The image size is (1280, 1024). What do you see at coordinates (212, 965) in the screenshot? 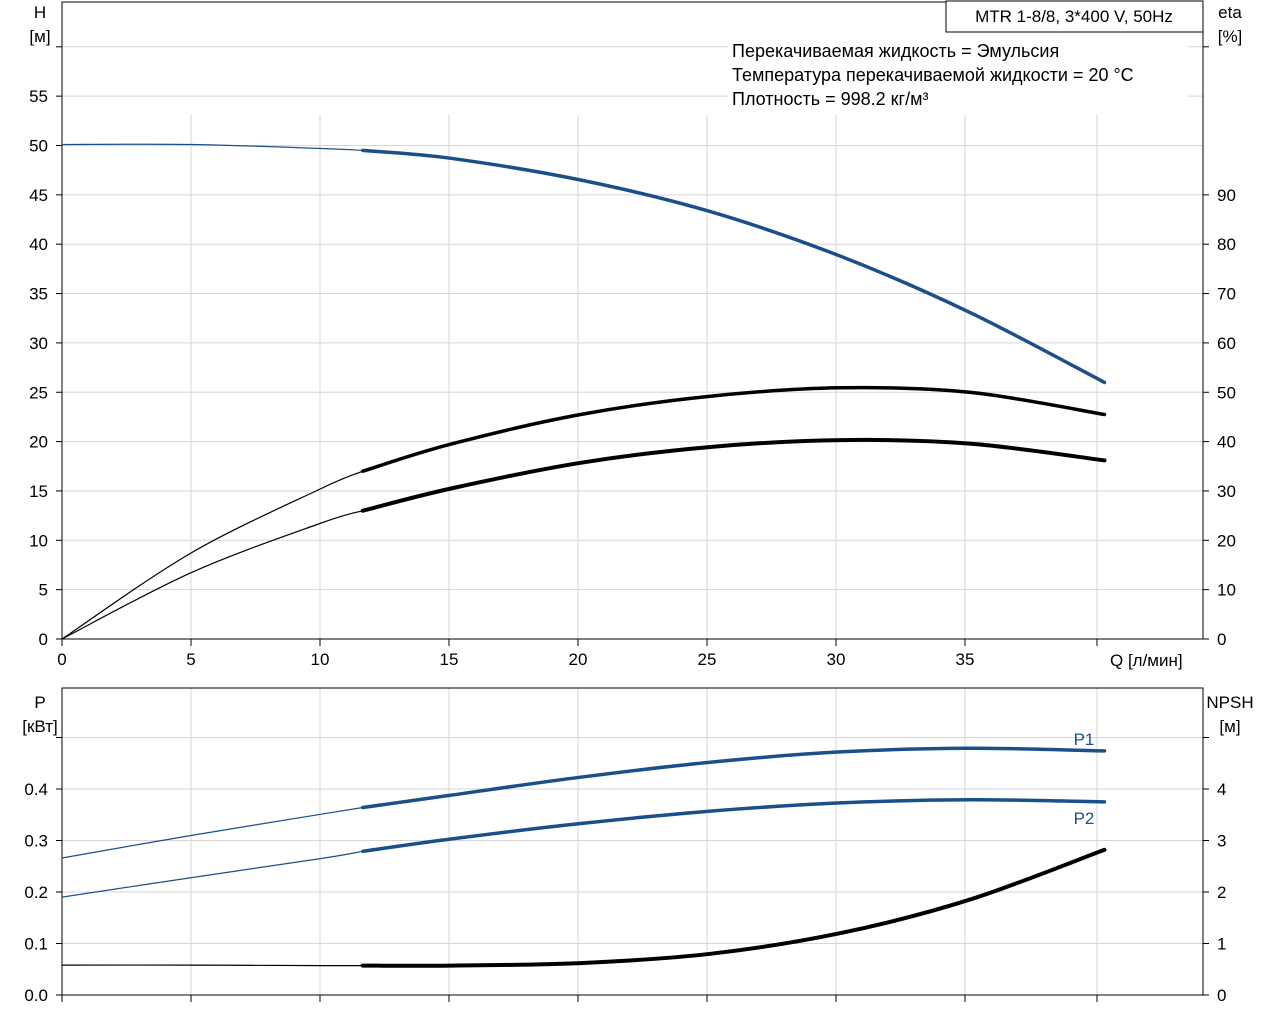
I see `curve-1-2-extension` at bounding box center [212, 965].